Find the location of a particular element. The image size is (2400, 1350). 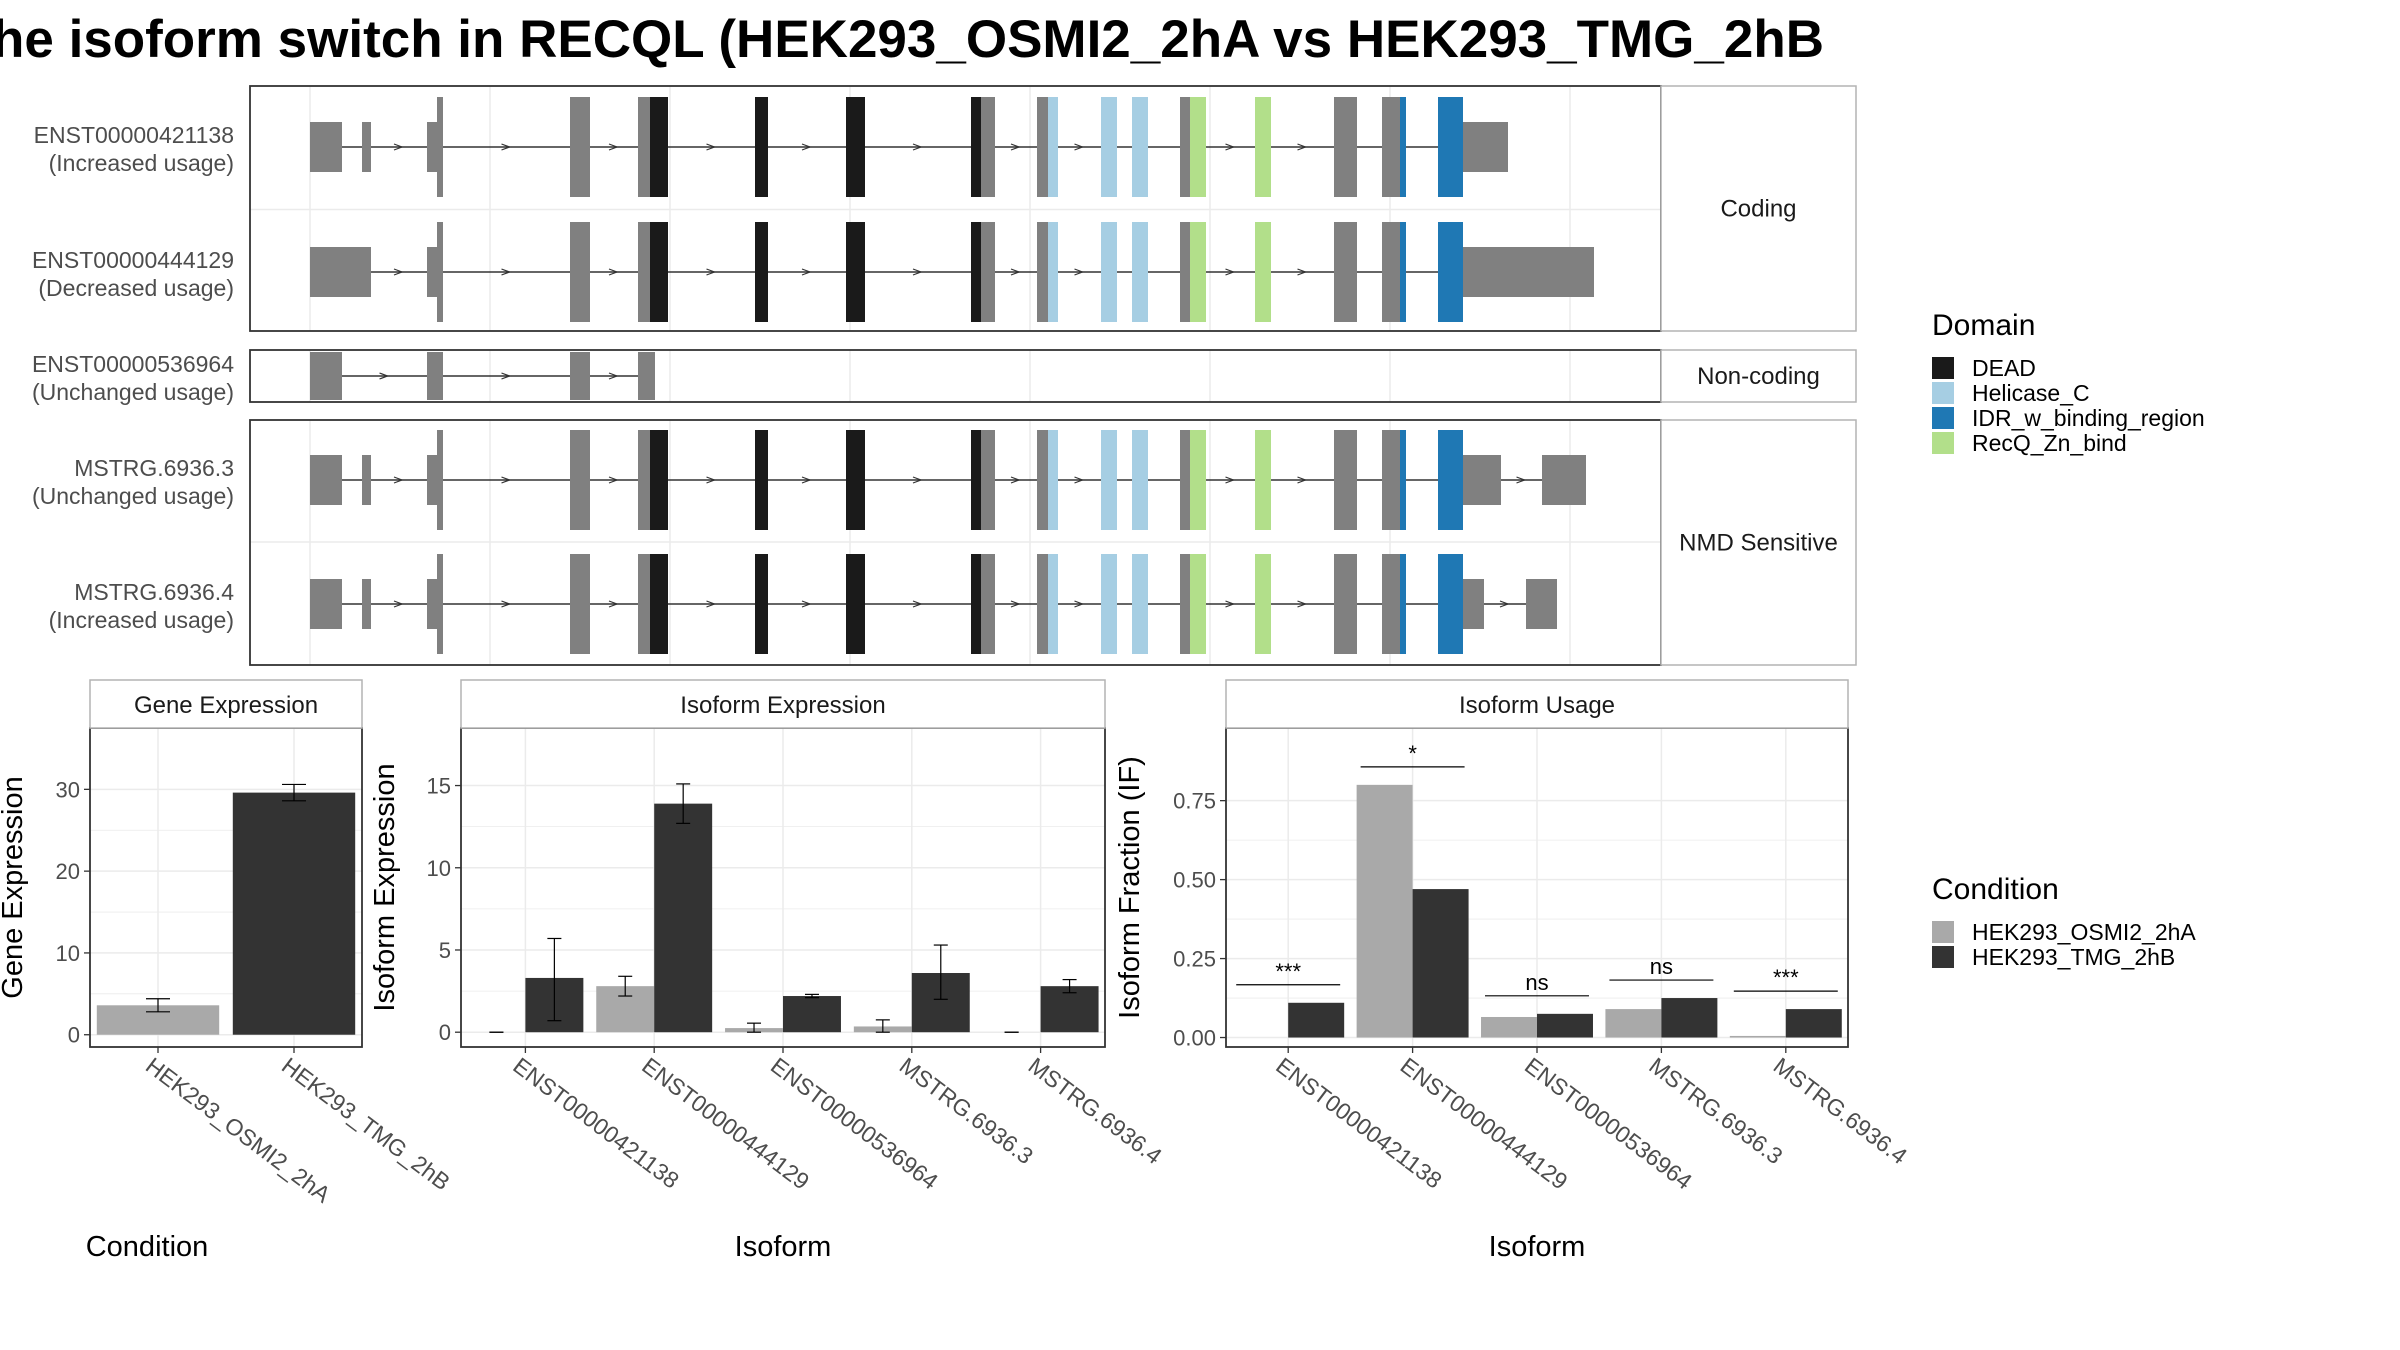

x-tick-label: MSTRG.6936.4 is located at coordinates (1095, 1110).